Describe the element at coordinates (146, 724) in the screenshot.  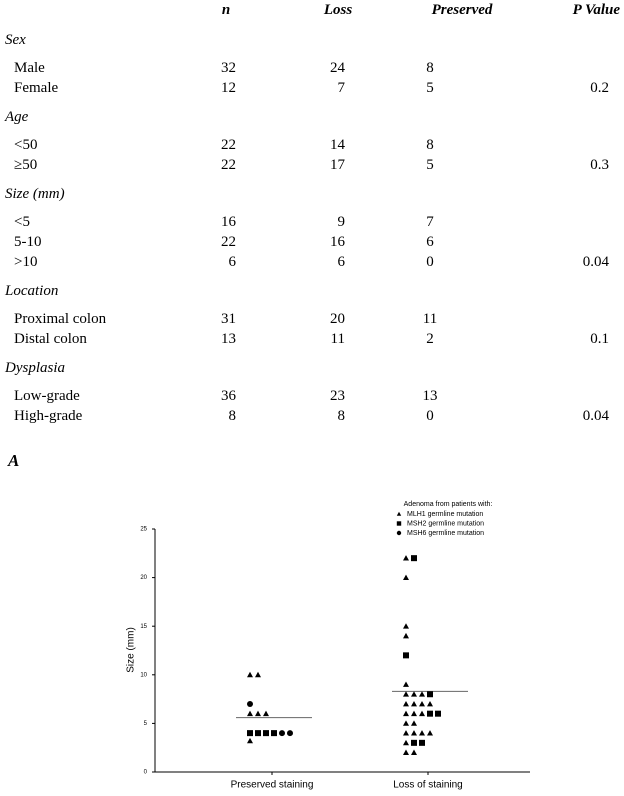
I see `y-tick-label: 5` at that location.